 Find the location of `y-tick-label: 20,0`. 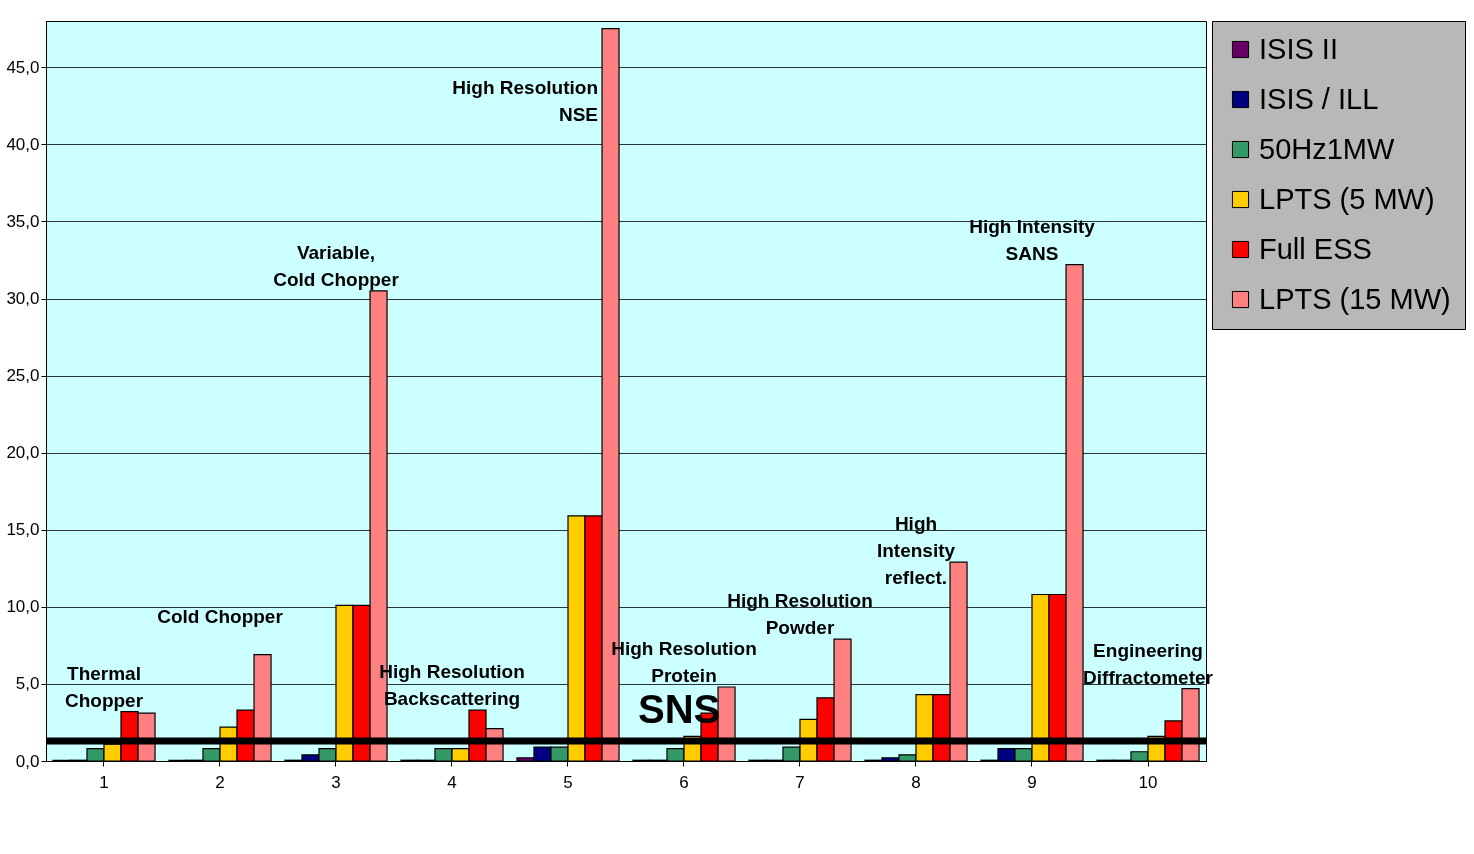

y-tick-label: 20,0 is located at coordinates (23, 453).